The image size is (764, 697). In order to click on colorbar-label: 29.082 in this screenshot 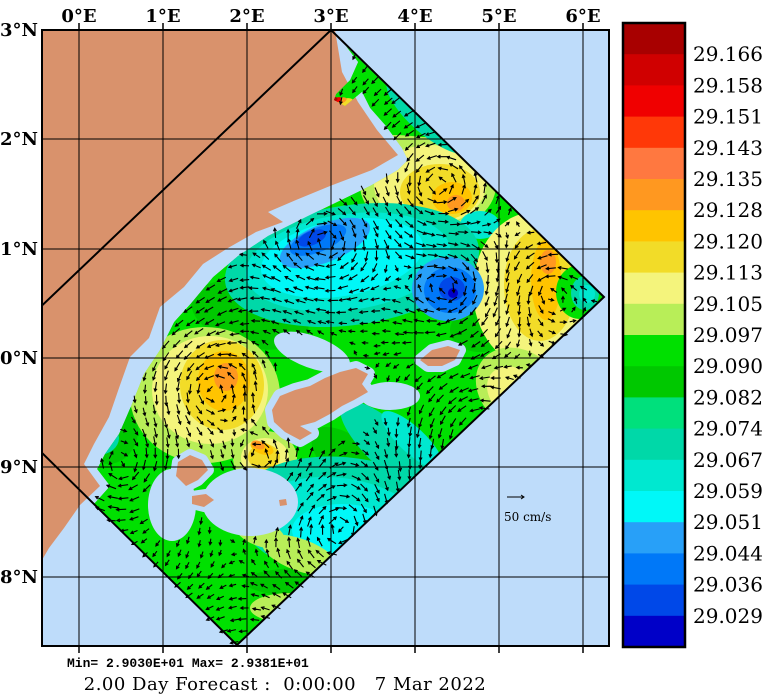, I will do `click(728, 397)`.